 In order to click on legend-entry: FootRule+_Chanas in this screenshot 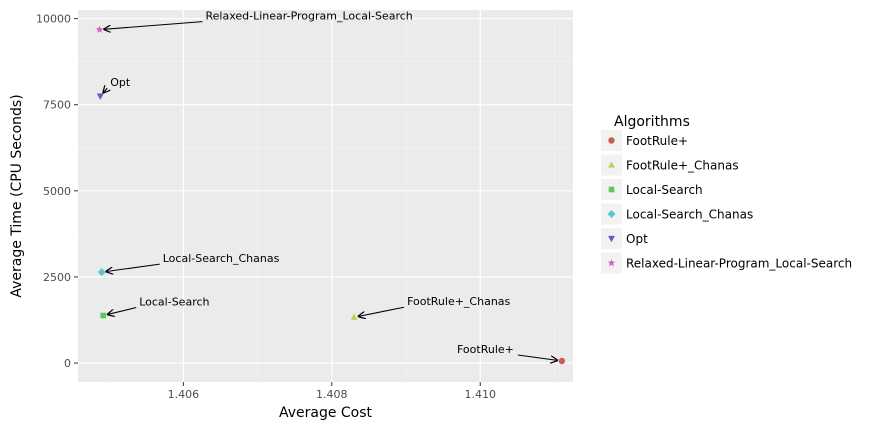, I will do `click(682, 166)`.